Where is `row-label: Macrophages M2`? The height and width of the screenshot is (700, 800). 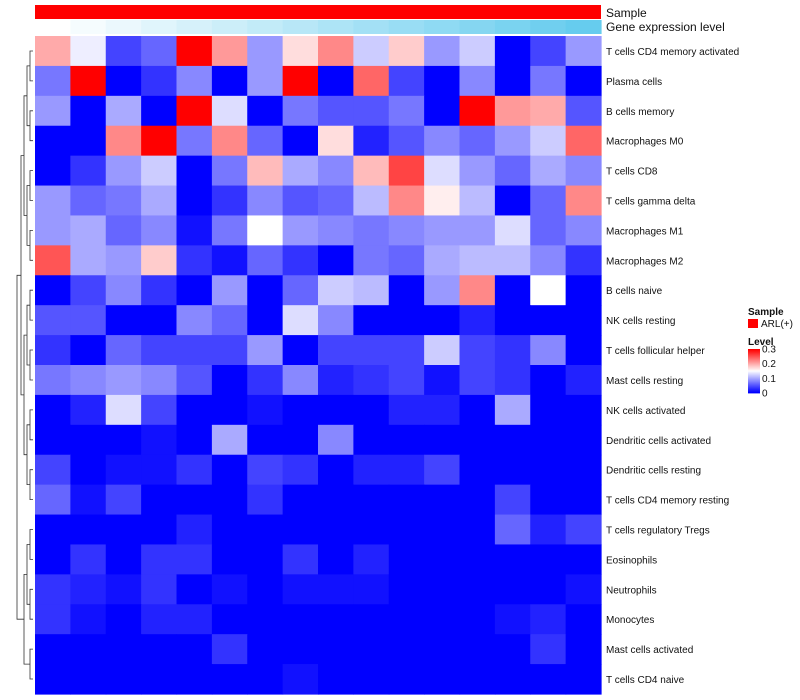 row-label: Macrophages M2 is located at coordinates (645, 261).